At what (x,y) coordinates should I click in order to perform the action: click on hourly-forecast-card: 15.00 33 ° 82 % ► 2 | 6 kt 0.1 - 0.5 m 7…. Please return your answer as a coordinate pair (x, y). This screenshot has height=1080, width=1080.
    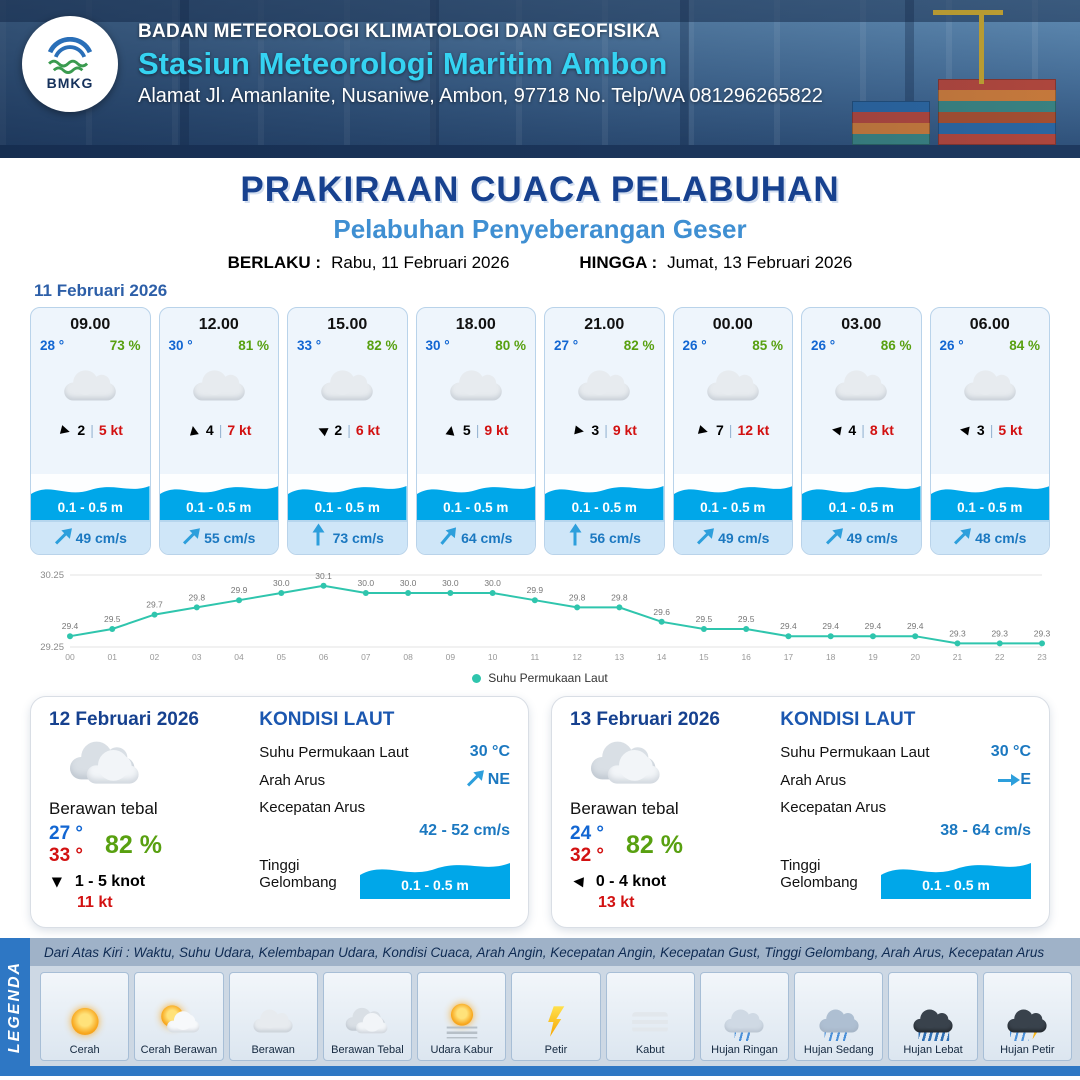
    Looking at the image, I should click on (347, 431).